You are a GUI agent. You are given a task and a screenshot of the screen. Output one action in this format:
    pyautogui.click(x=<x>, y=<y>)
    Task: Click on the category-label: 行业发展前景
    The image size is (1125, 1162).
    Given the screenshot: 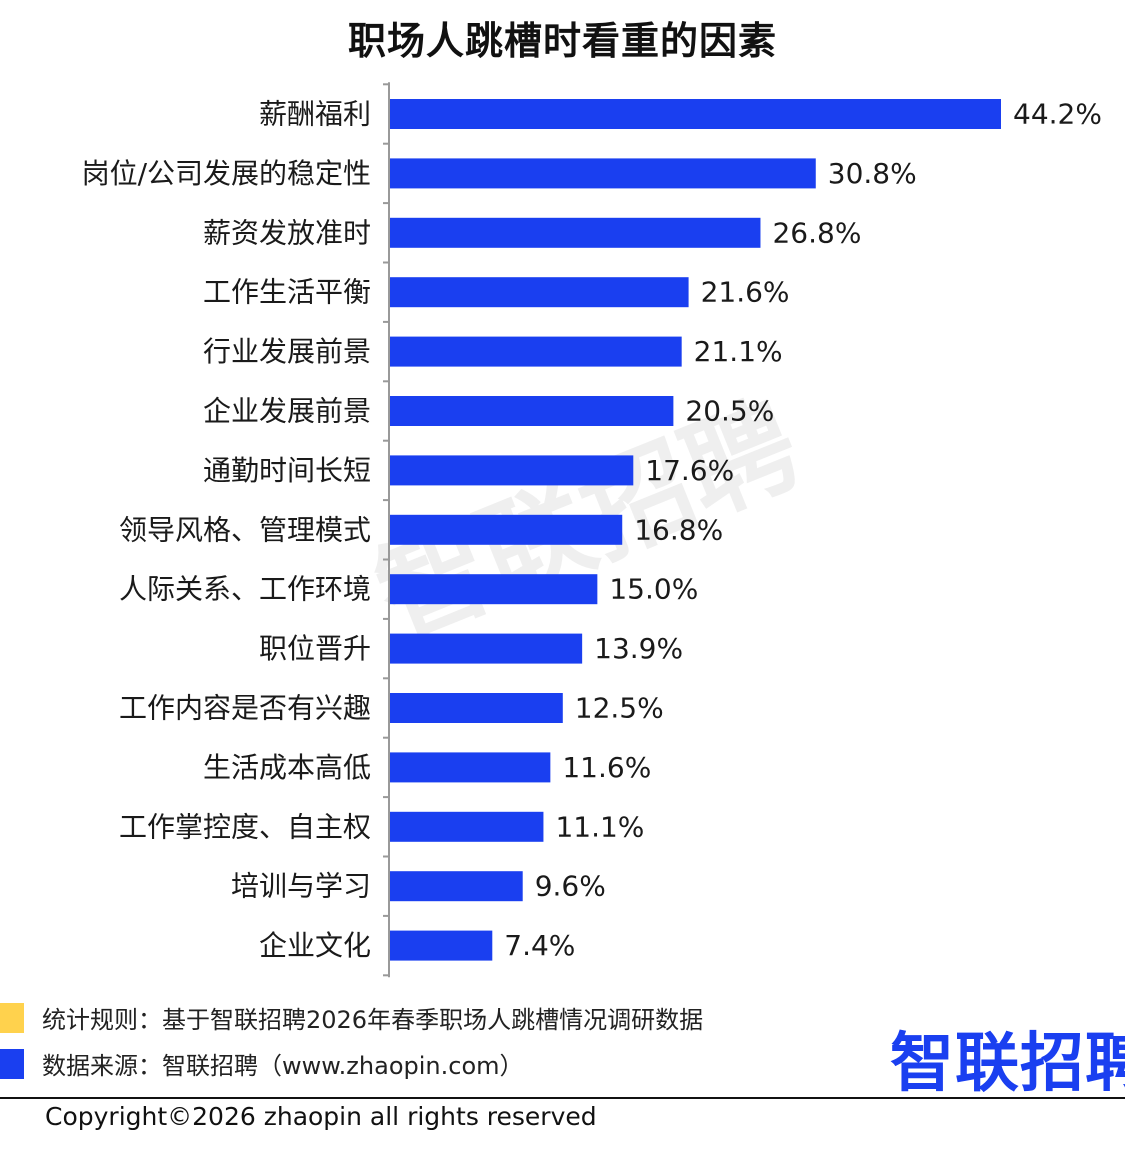 What is the action you would take?
    pyautogui.click(x=287, y=351)
    